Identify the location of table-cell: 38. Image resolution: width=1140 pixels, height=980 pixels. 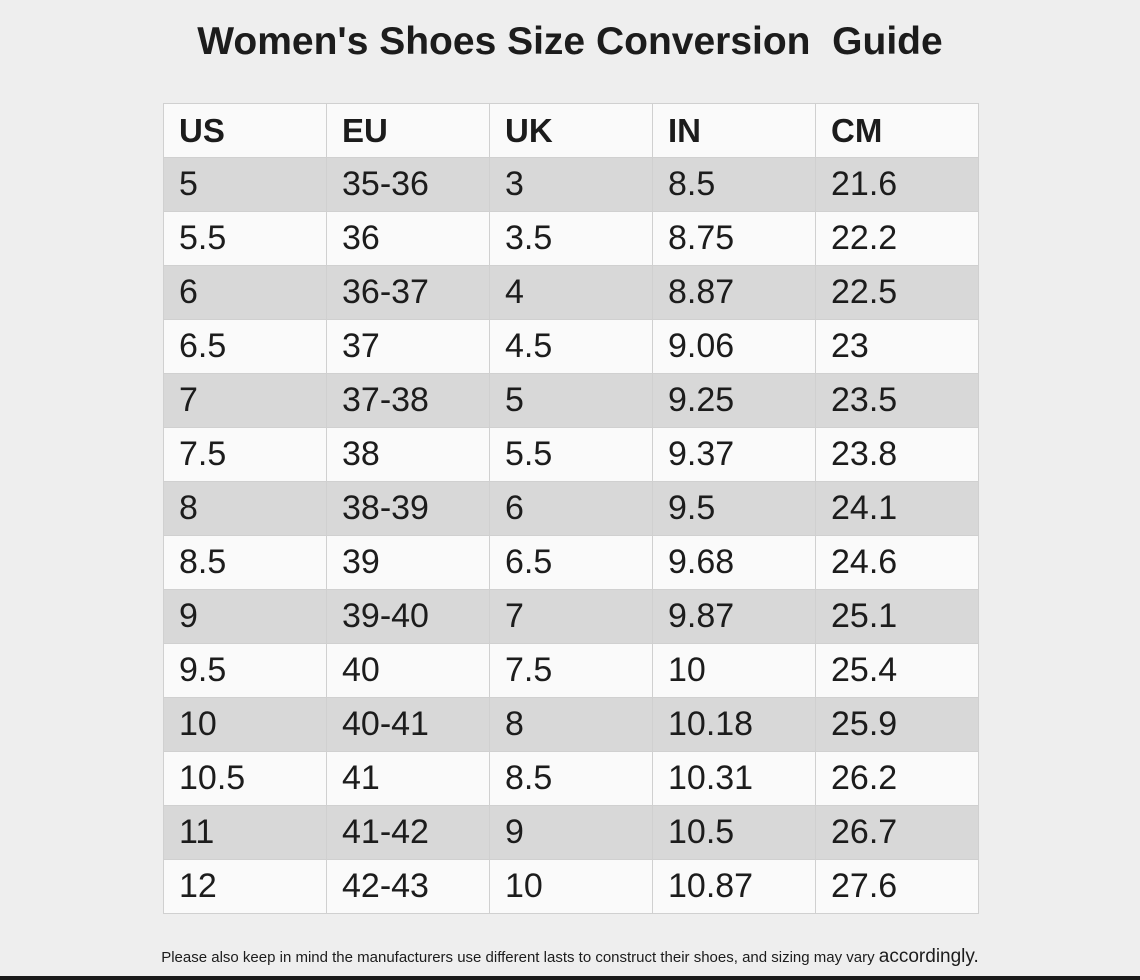
(408, 454).